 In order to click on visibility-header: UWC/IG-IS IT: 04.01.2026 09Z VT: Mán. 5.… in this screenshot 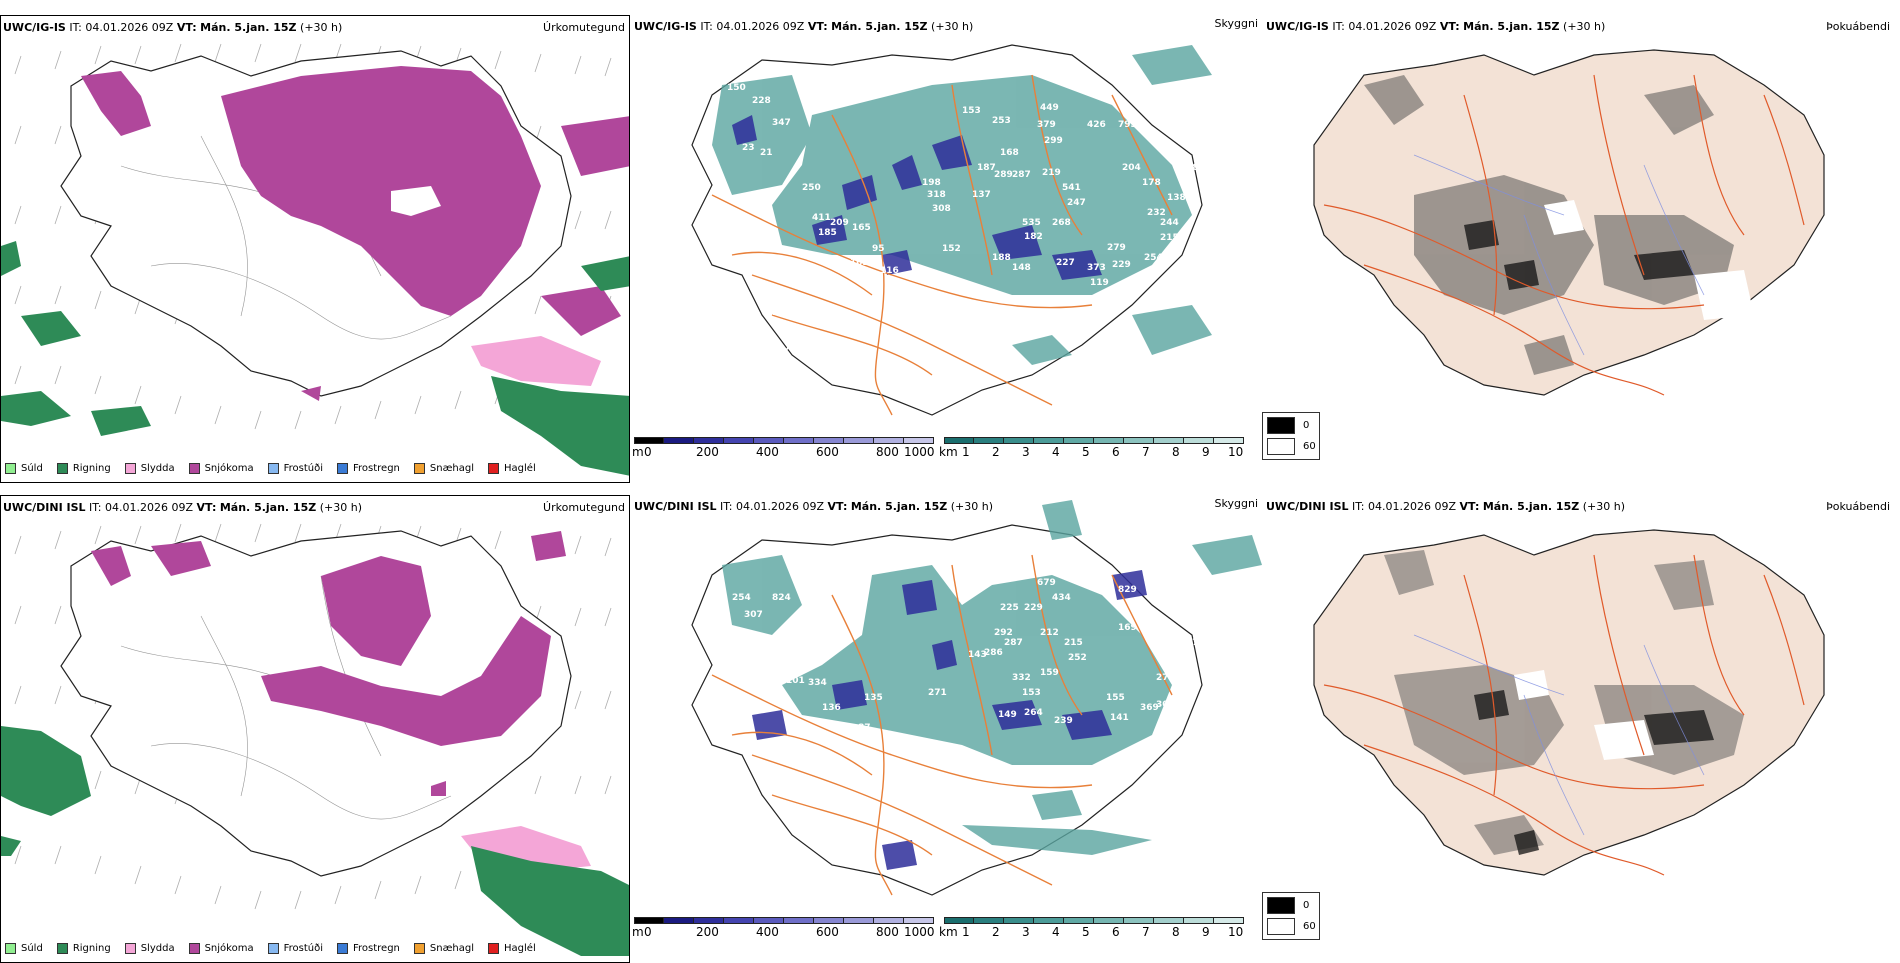, I will do `click(804, 26)`.